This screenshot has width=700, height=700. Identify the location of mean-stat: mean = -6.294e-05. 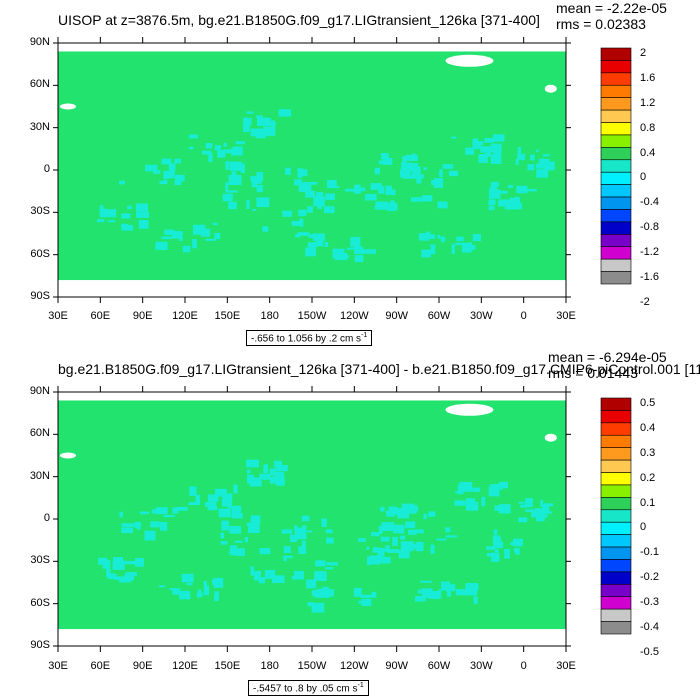
(607, 357).